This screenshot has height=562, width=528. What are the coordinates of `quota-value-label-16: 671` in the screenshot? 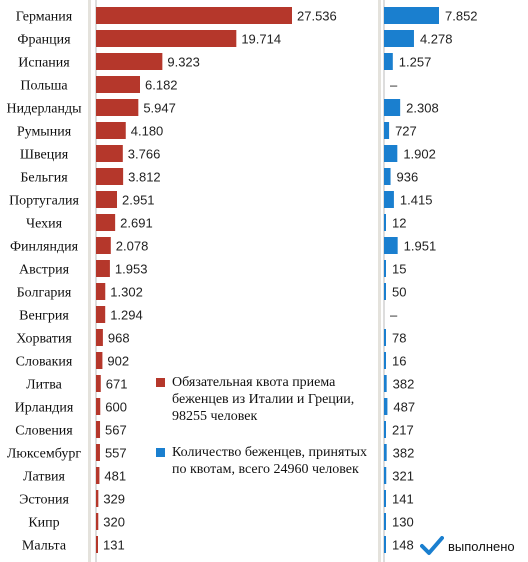 It's located at (117, 384).